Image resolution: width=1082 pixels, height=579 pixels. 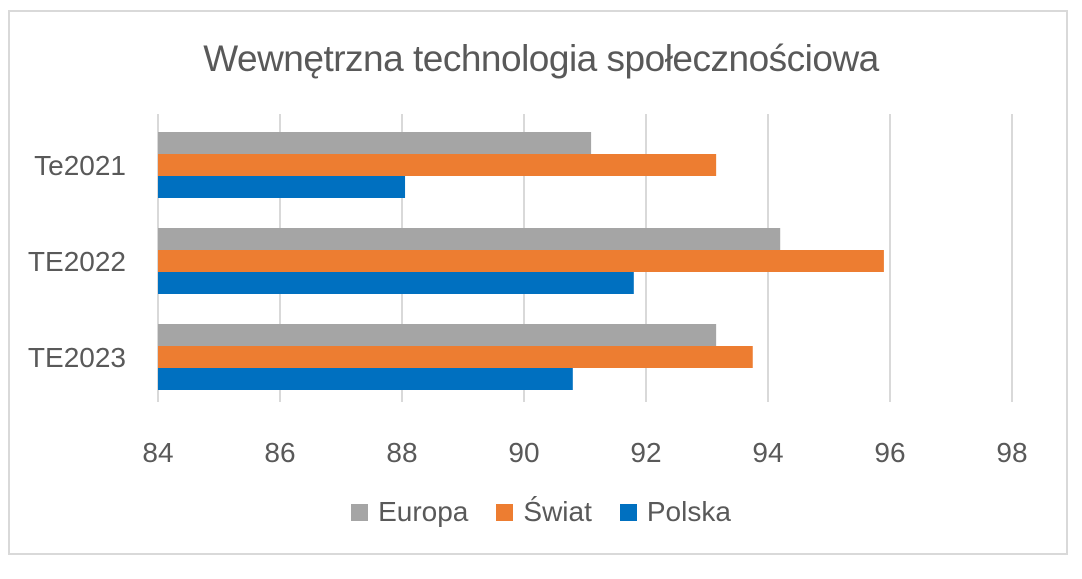 I want to click on x-tick-label: 86, so click(x=279, y=452).